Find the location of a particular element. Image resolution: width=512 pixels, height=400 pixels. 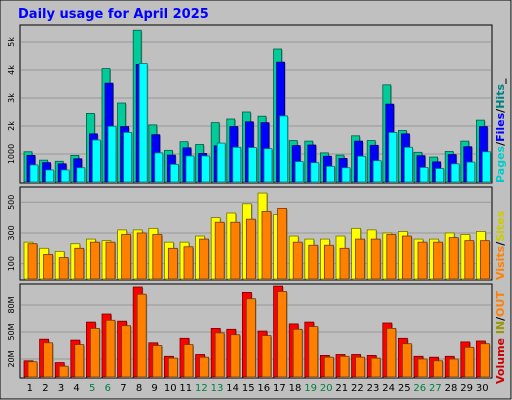

legend-text: Pages/Files/Hits_ is located at coordinates (500, 130).